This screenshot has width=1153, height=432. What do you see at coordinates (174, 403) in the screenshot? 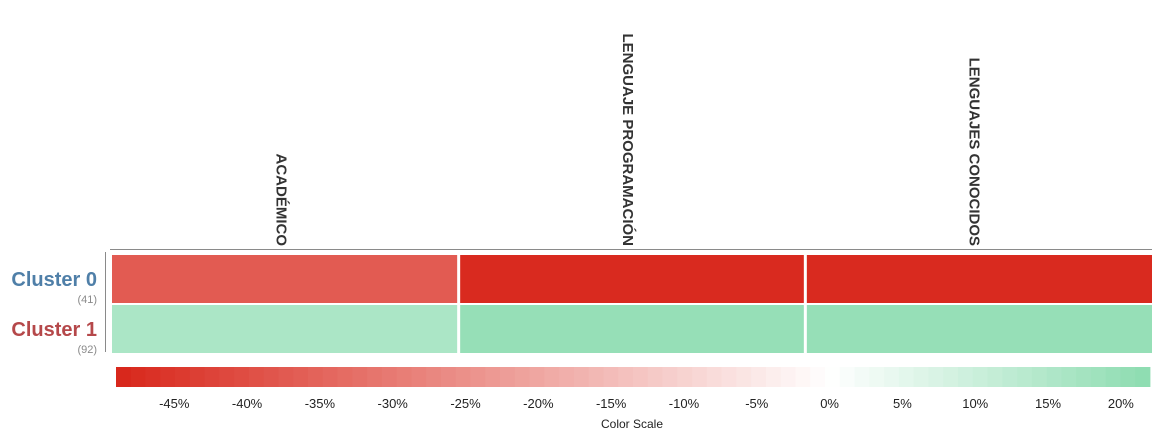
I see `color-scale-tick-label: -45%` at bounding box center [174, 403].